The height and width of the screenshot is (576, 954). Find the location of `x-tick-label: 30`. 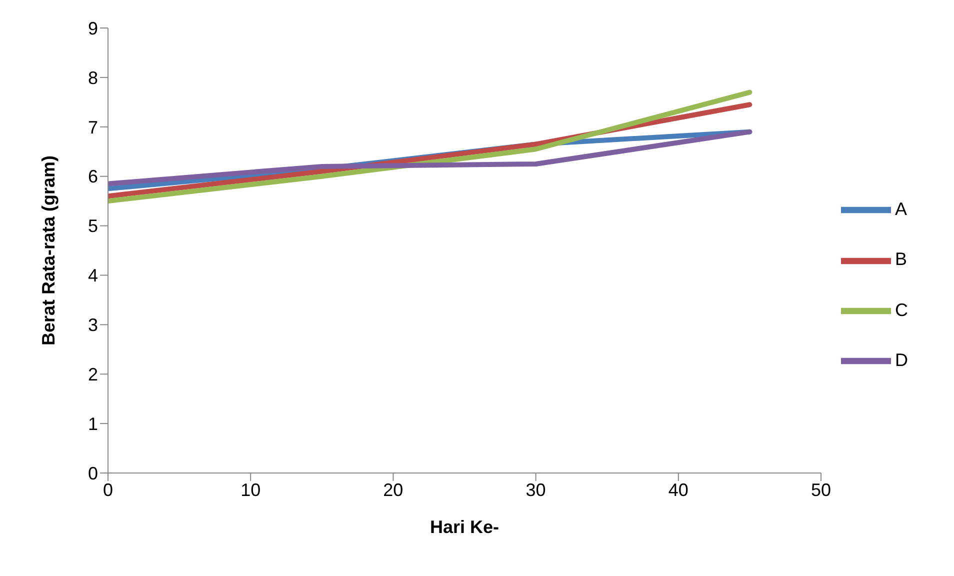

x-tick-label: 30 is located at coordinates (536, 490).